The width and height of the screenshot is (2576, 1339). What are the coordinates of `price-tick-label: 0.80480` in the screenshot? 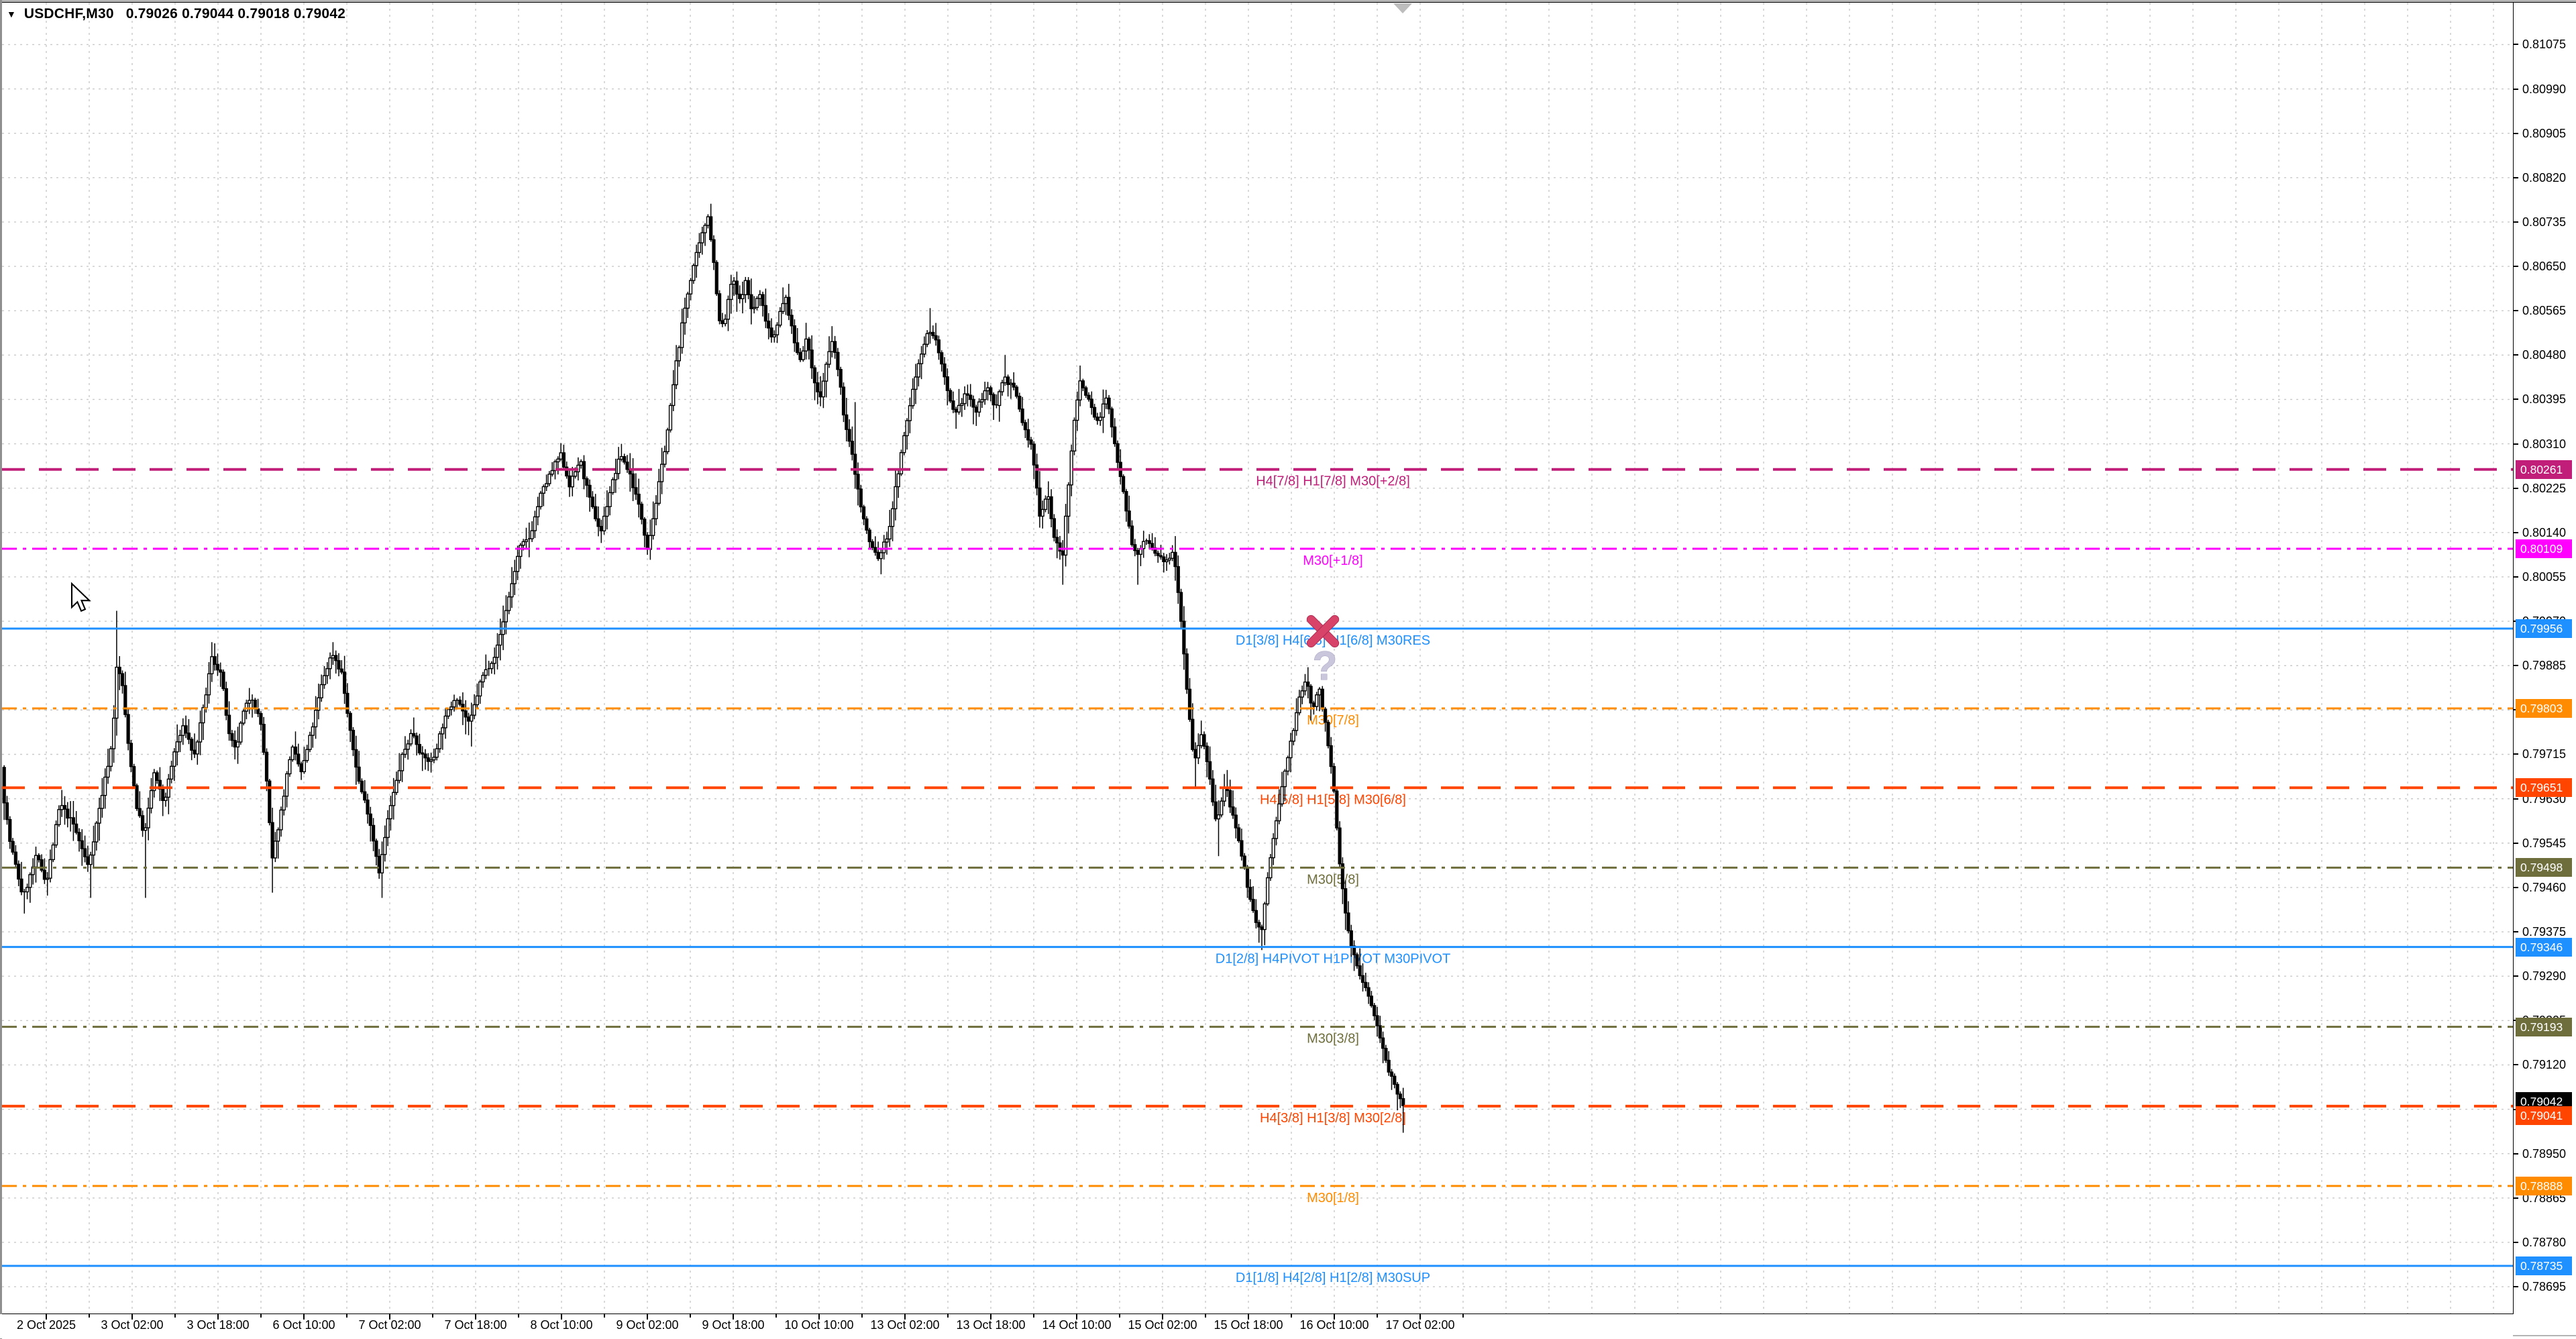 It's located at (2544, 355).